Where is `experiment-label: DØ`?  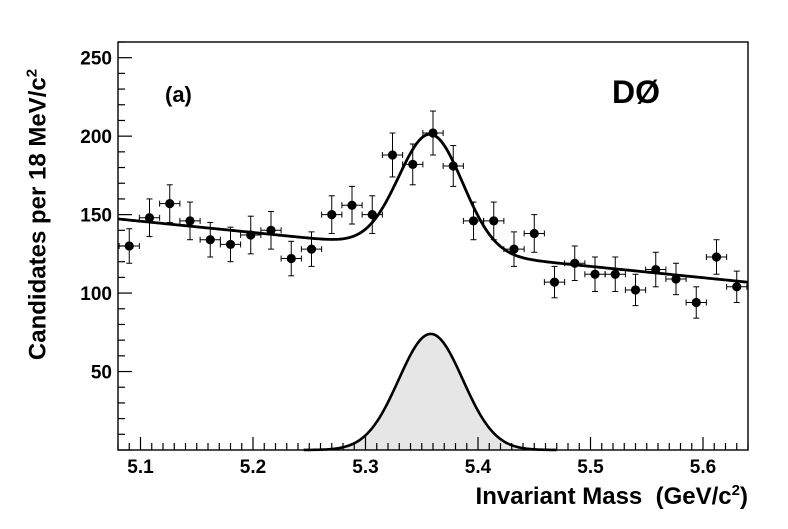
experiment-label: DØ is located at coordinates (636, 92).